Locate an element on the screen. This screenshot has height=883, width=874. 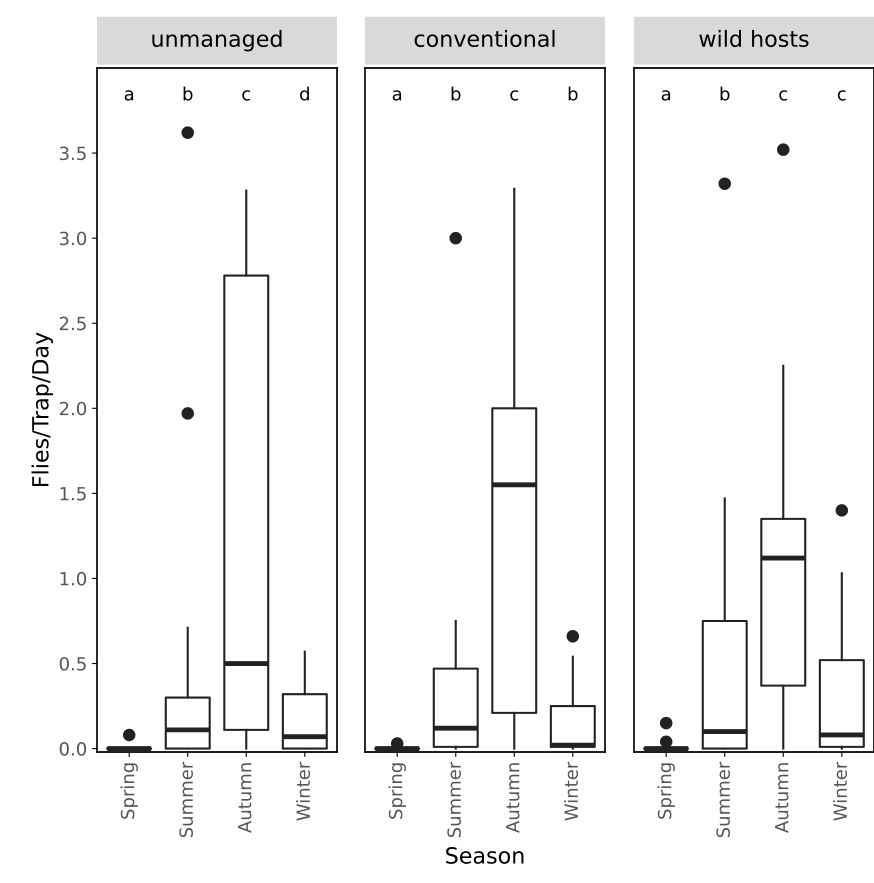
y-tick-label: 0.5 is located at coordinates (73, 663).